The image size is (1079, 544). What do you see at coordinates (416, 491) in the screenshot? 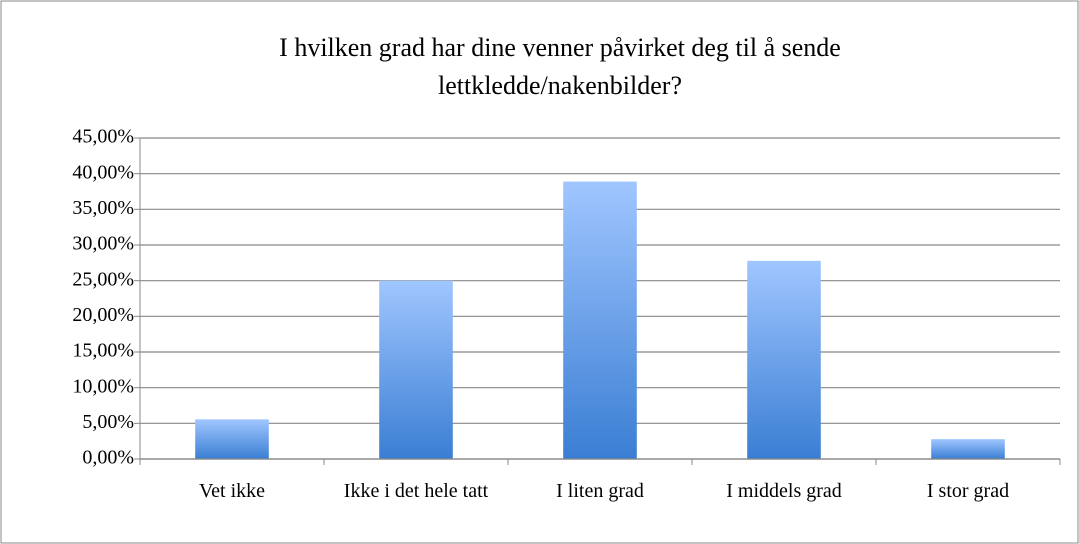
I see `x-tick-label: Ikke i det hele tatt` at bounding box center [416, 491].